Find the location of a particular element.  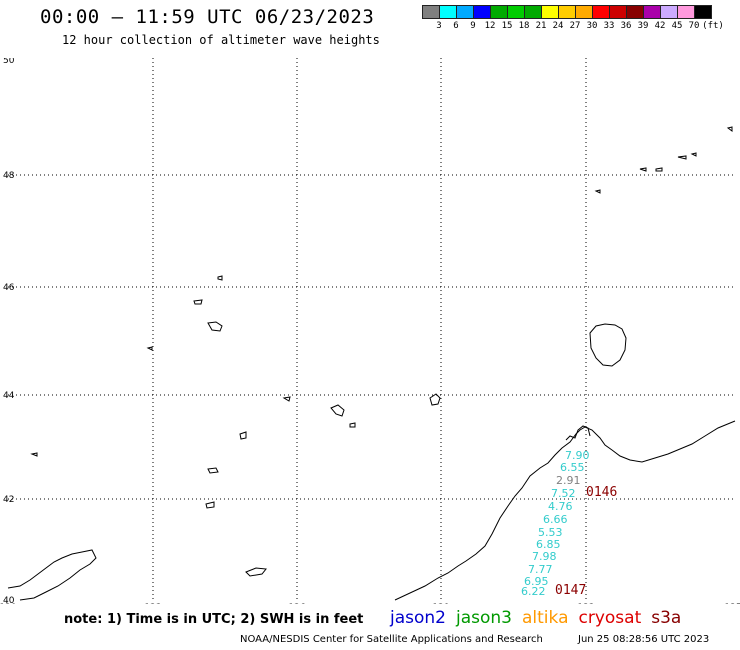

pass-label: 0147 is located at coordinates (570, 590).